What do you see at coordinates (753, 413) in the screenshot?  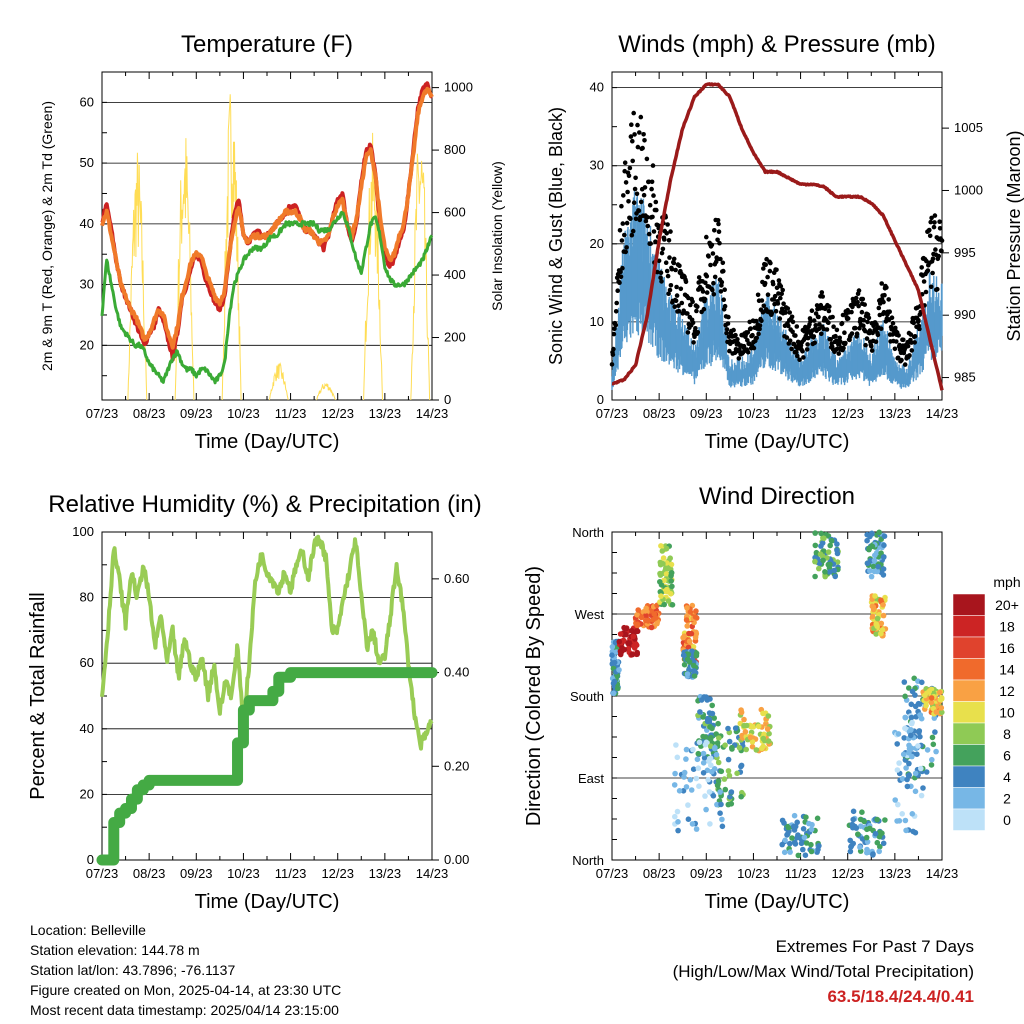 I see `winds-xtick-label: 10/23` at bounding box center [753, 413].